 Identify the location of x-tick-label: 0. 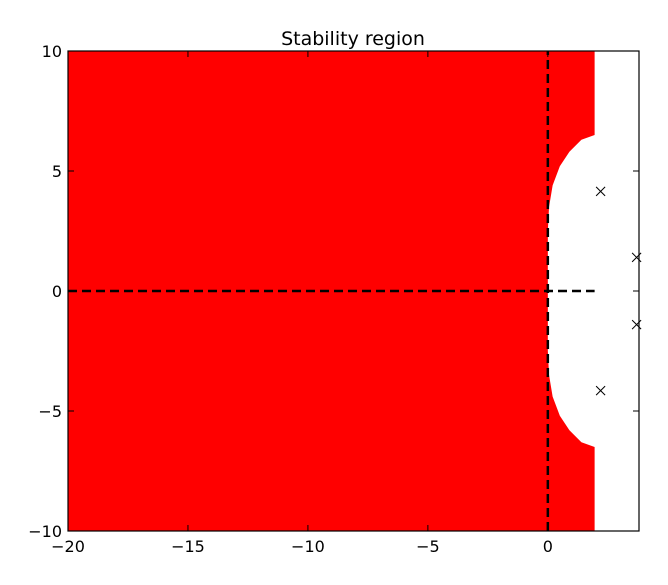
(548, 546).